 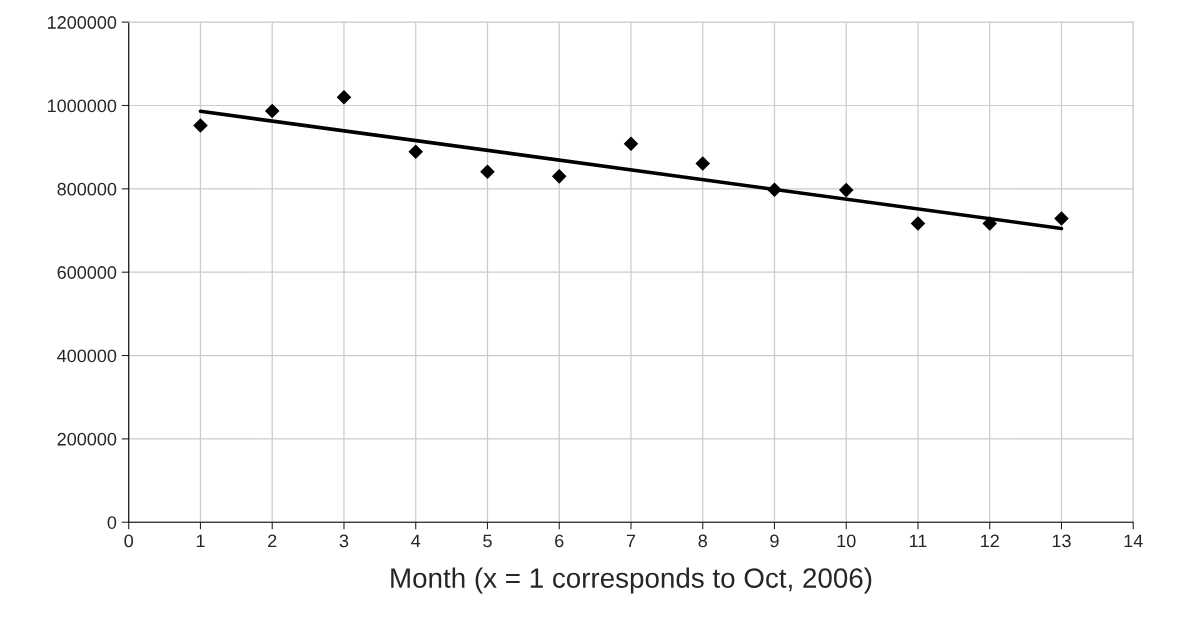 What do you see at coordinates (918, 541) in the screenshot?
I see `x-tick-label: 11` at bounding box center [918, 541].